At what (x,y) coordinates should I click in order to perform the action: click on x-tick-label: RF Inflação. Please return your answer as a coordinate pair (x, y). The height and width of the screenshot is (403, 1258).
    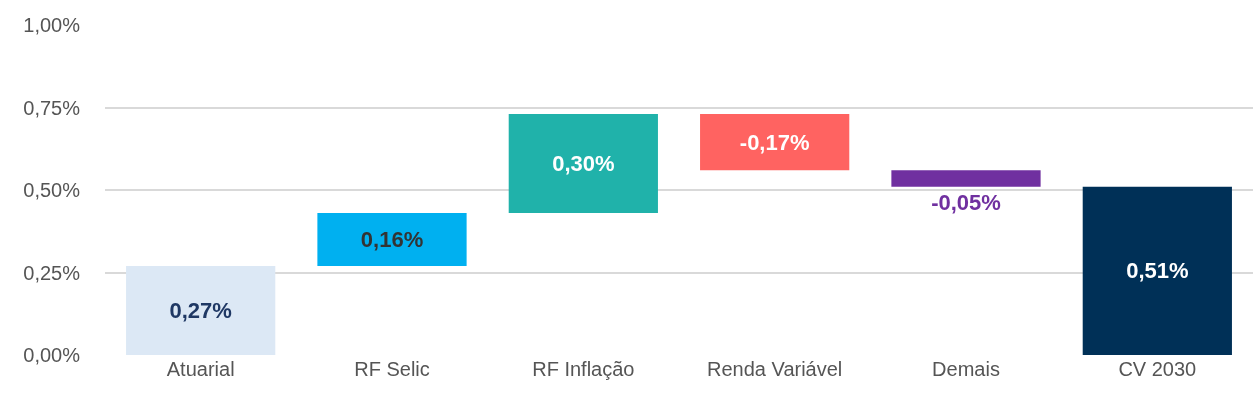
    Looking at the image, I should click on (583, 369).